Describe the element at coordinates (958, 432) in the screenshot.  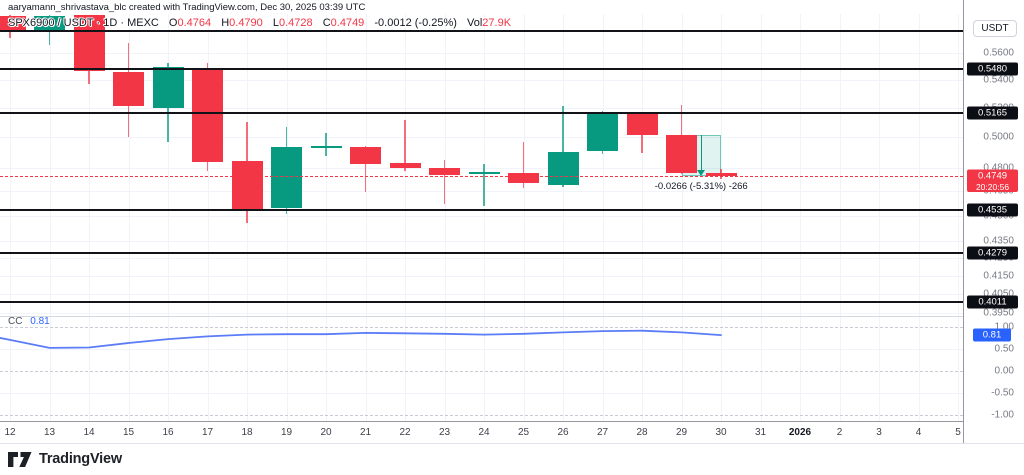
I see `time-tick-label: 5` at that location.